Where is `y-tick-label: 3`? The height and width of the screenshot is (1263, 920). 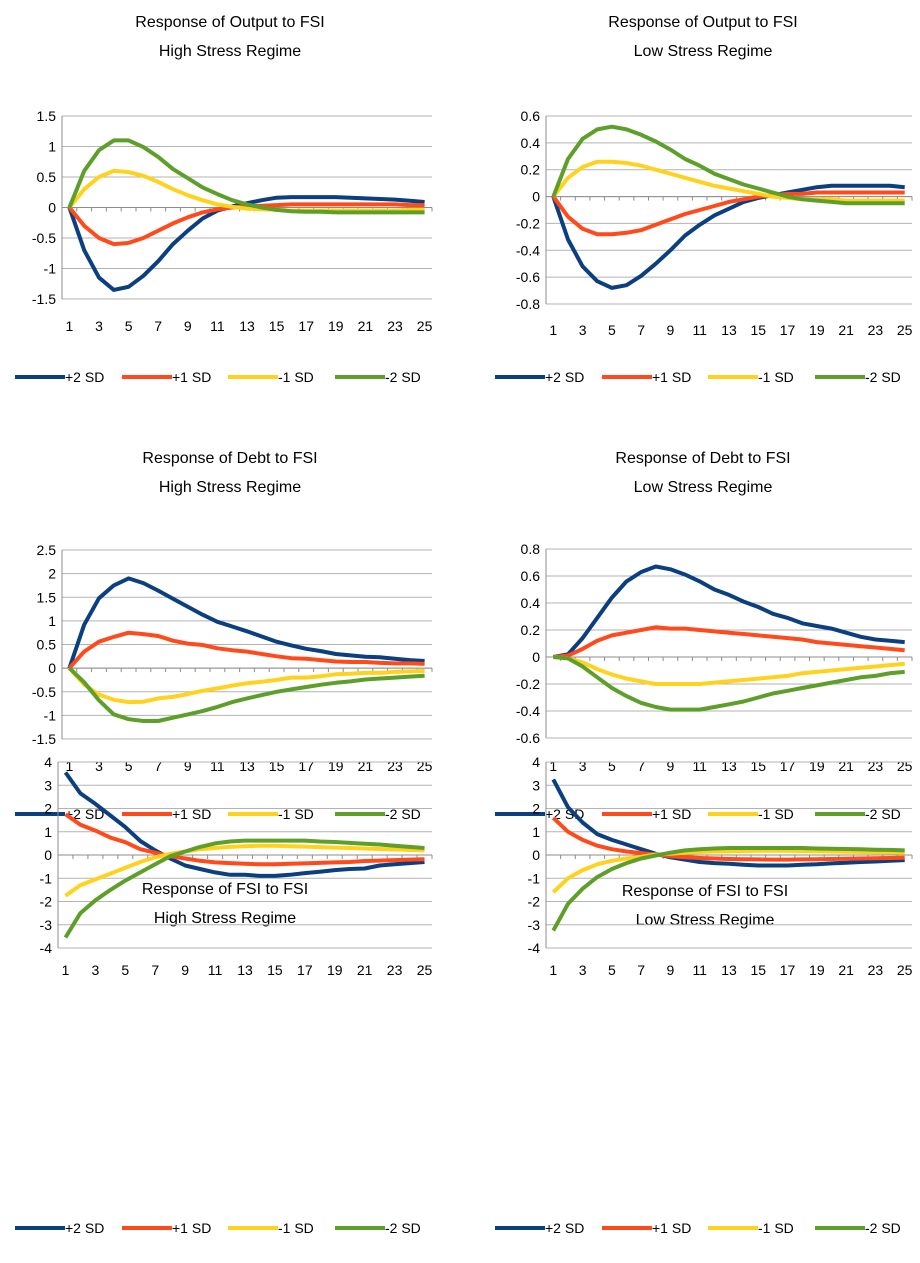 y-tick-label: 3 is located at coordinates (48, 785).